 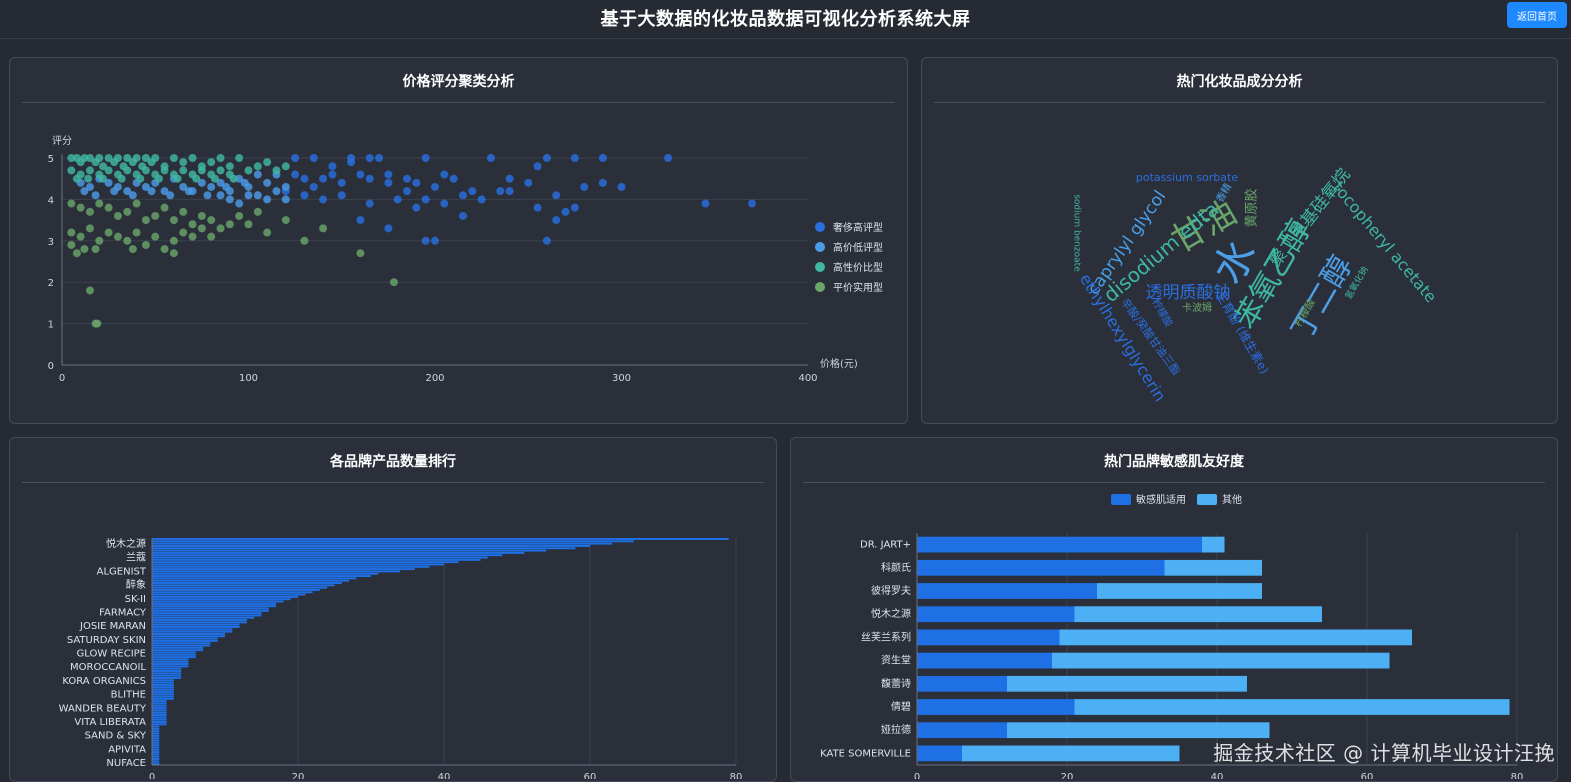 I want to click on x-tick-label: 300, so click(x=621, y=378).